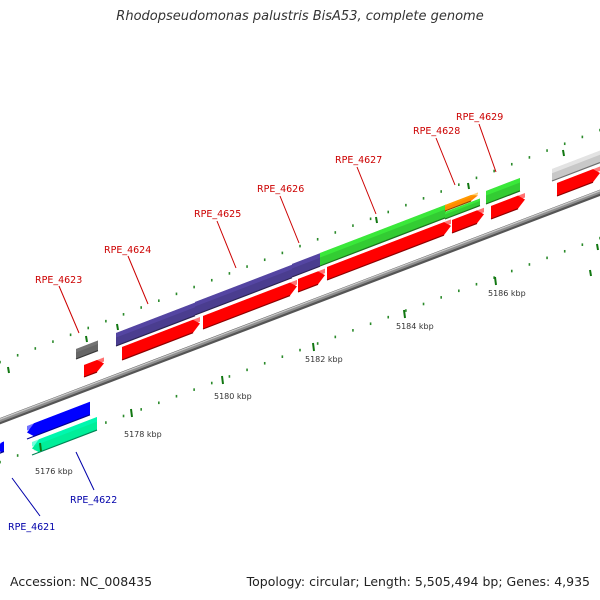 Image resolution: width=600 pixels, height=600 pixels. Describe the element at coordinates (87, 350) in the screenshot. I see `gene-rpe4623-block` at that location.